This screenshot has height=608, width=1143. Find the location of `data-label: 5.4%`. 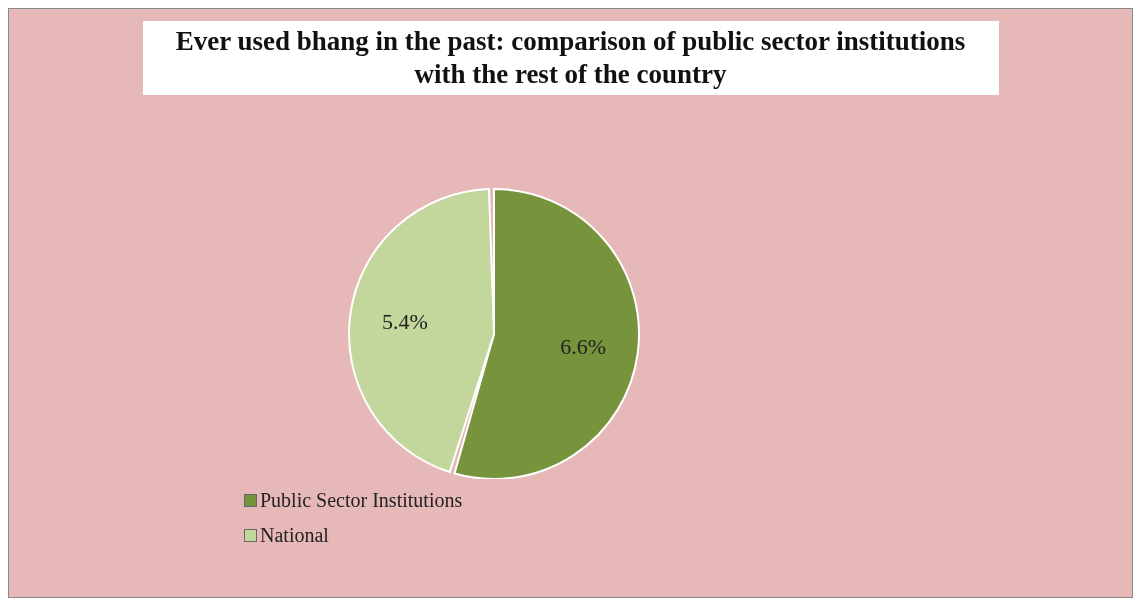

data-label: 5.4% is located at coordinates (405, 322).